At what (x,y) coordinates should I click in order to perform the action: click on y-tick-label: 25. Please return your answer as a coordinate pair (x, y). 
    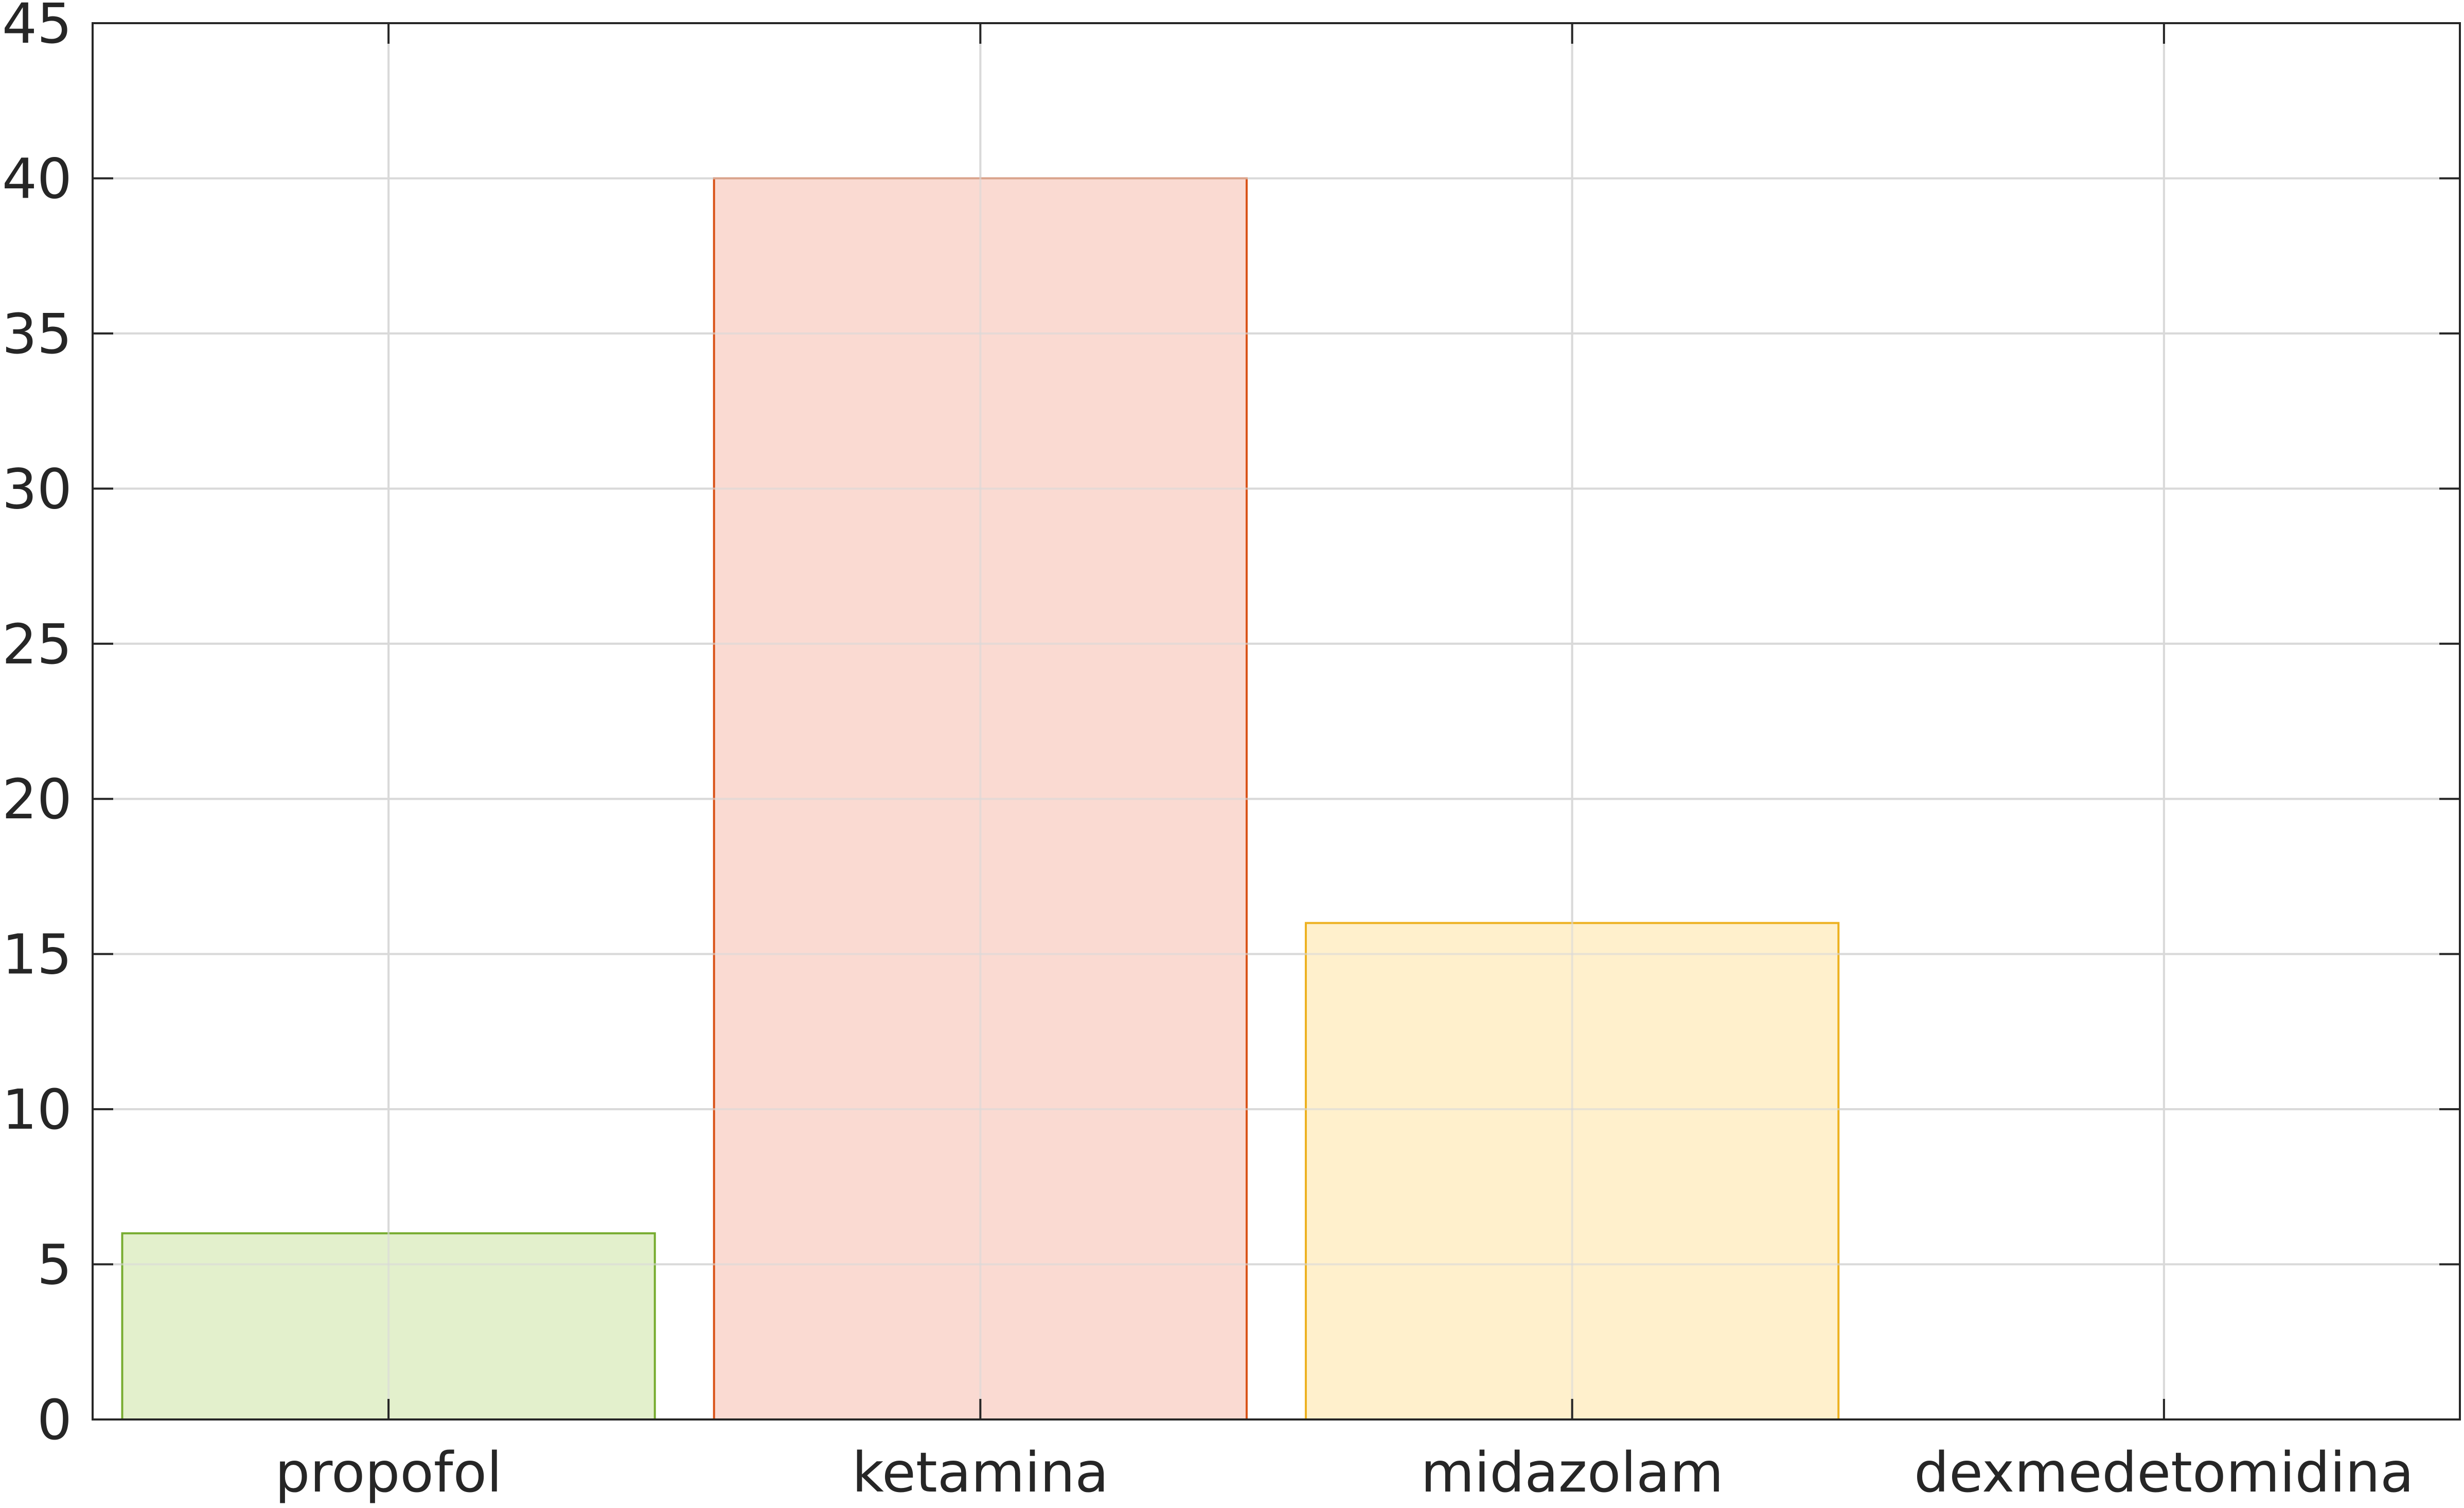
    Looking at the image, I should click on (37, 645).